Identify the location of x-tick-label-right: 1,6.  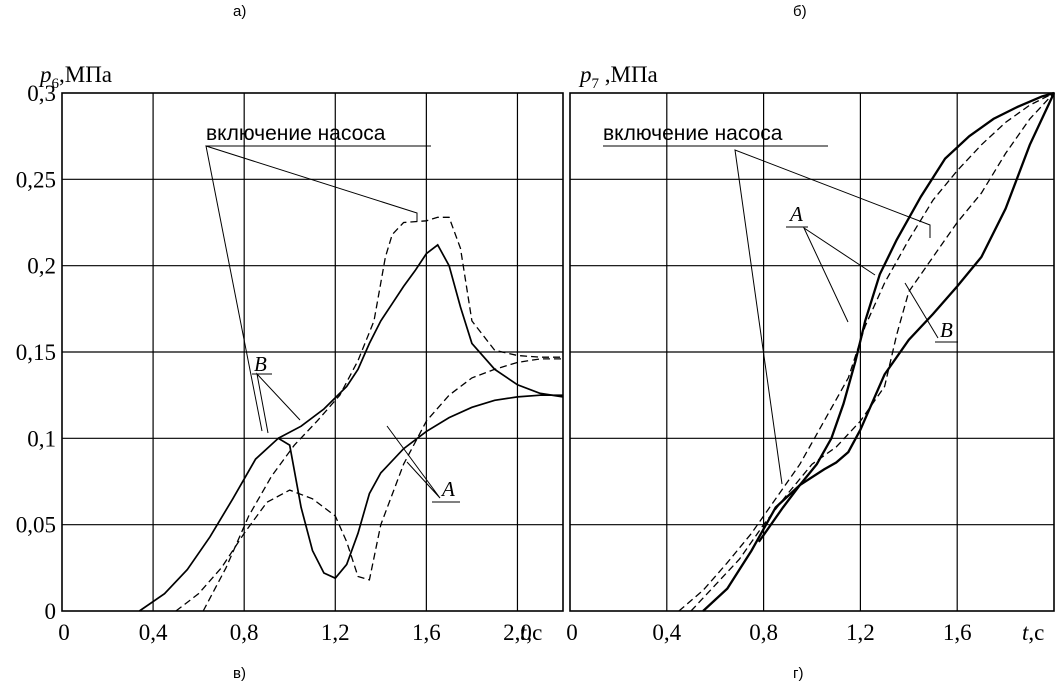
(957, 632).